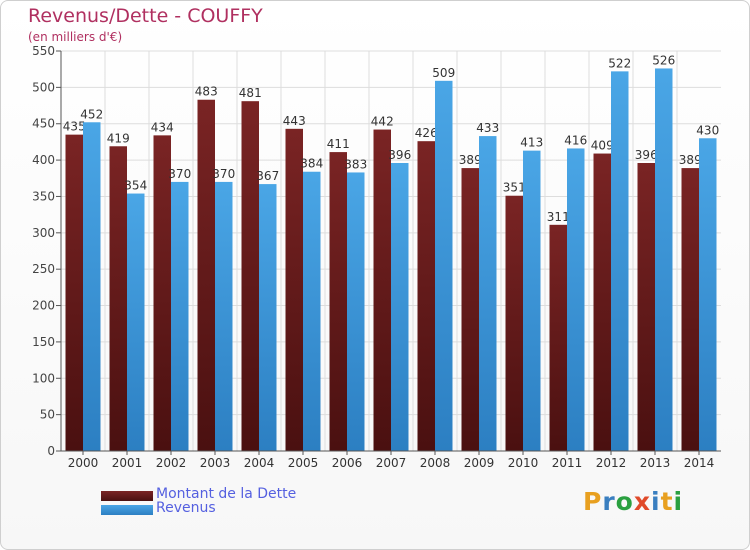 This screenshot has width=750, height=550. I want to click on data-label-debt: 434, so click(162, 127).